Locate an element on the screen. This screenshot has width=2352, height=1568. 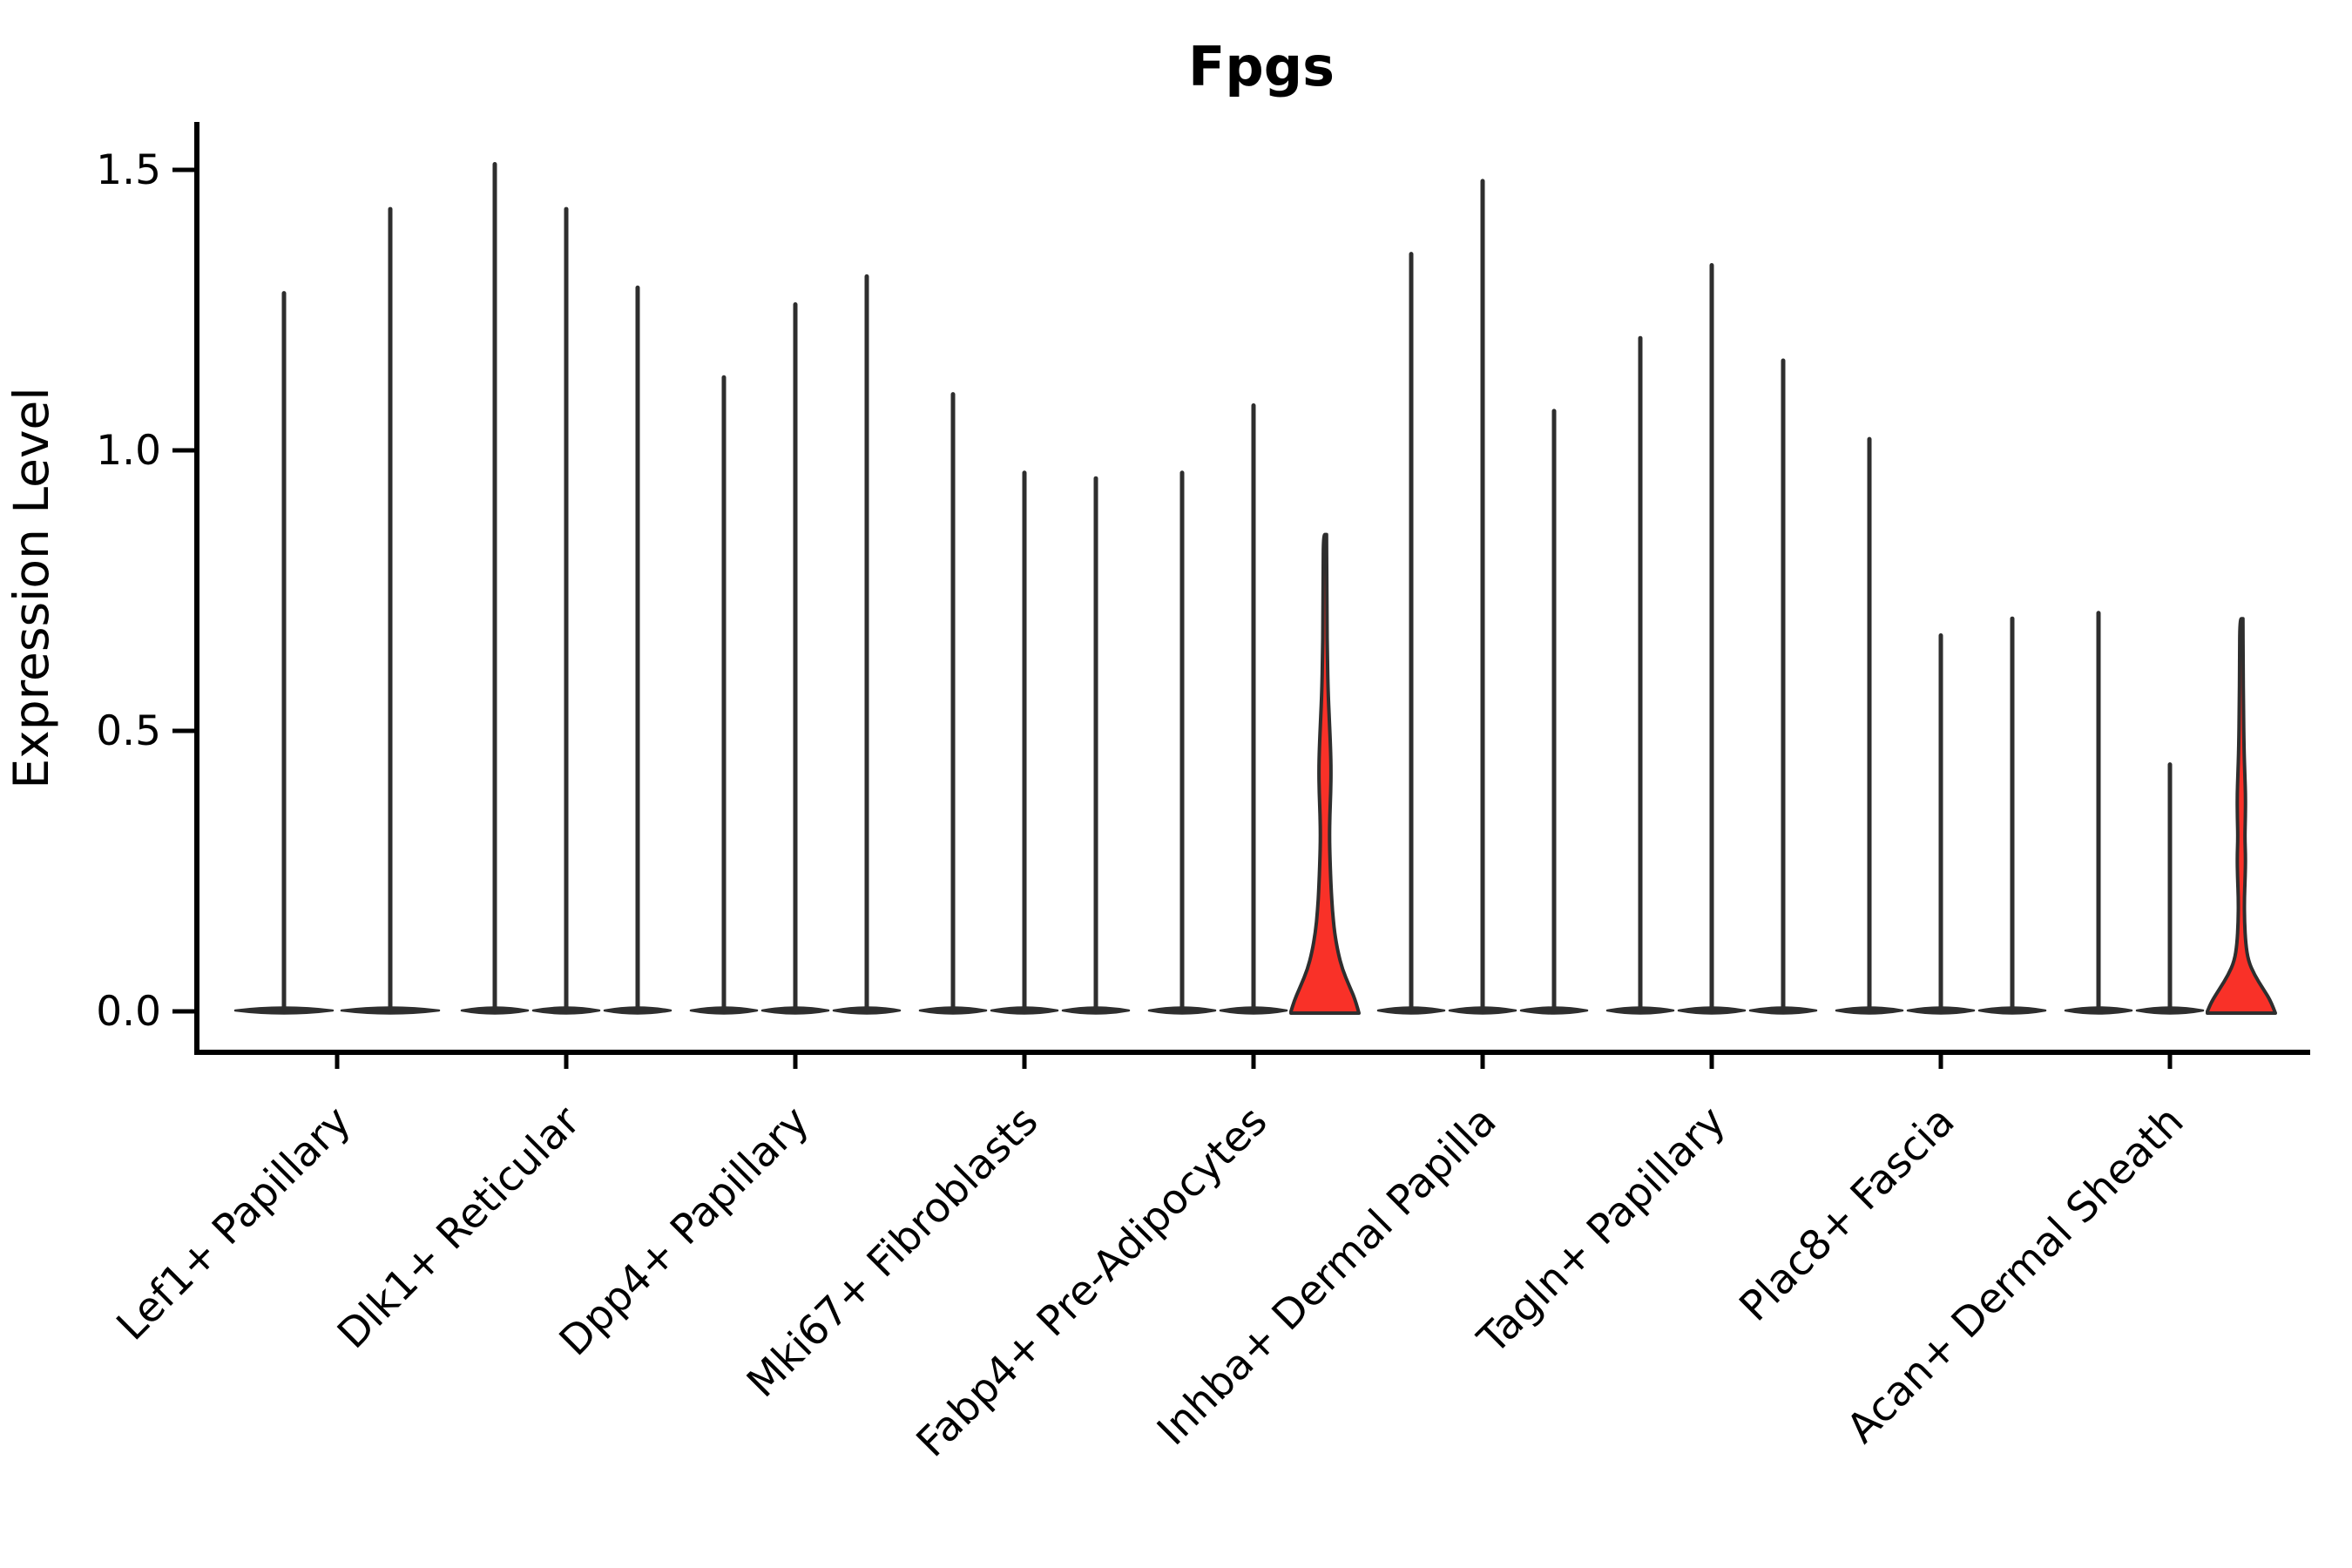
violin-filled is located at coordinates (1783, 773).